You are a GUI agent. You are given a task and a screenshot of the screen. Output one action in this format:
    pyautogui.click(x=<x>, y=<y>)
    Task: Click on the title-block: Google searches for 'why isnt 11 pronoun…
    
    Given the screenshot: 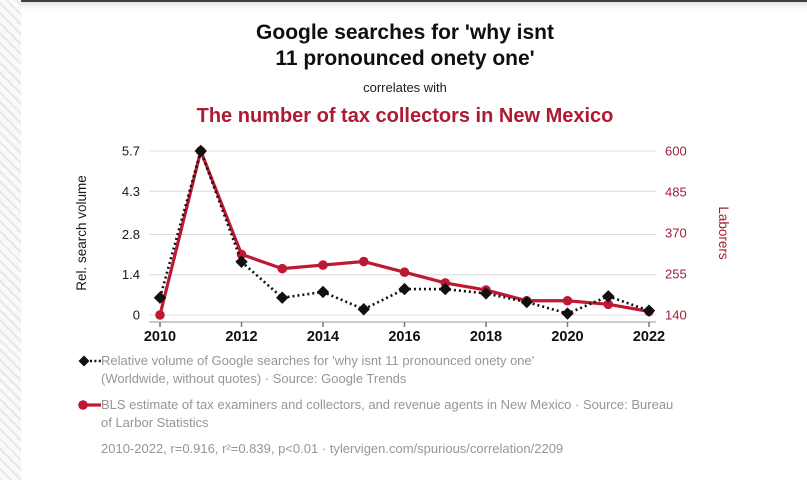 What is the action you would take?
    pyautogui.click(x=405, y=74)
    